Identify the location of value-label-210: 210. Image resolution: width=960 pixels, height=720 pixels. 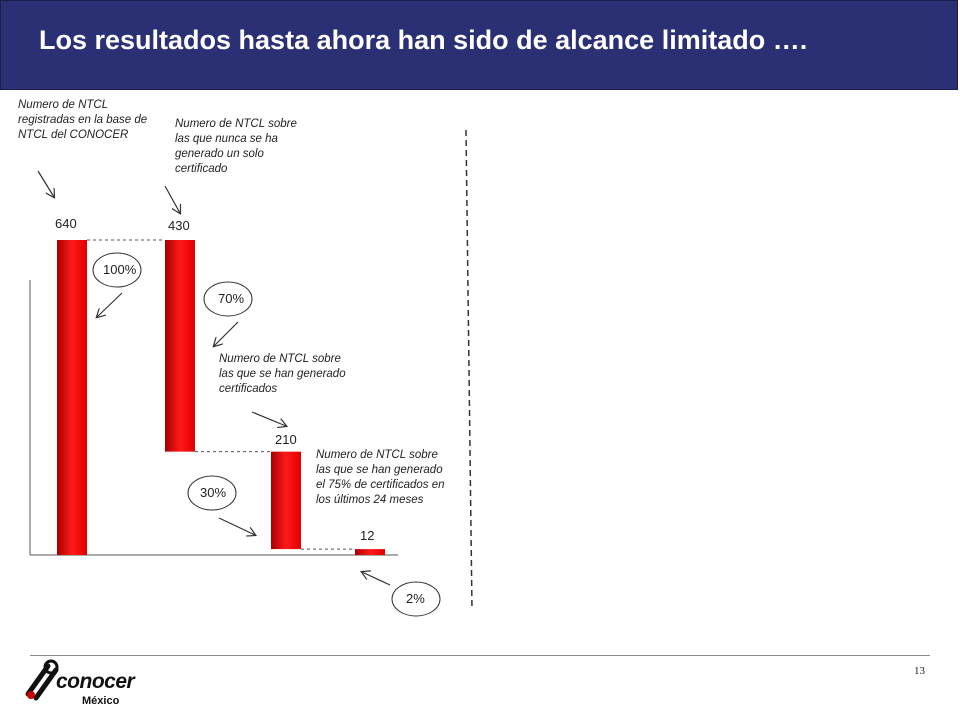
(286, 439).